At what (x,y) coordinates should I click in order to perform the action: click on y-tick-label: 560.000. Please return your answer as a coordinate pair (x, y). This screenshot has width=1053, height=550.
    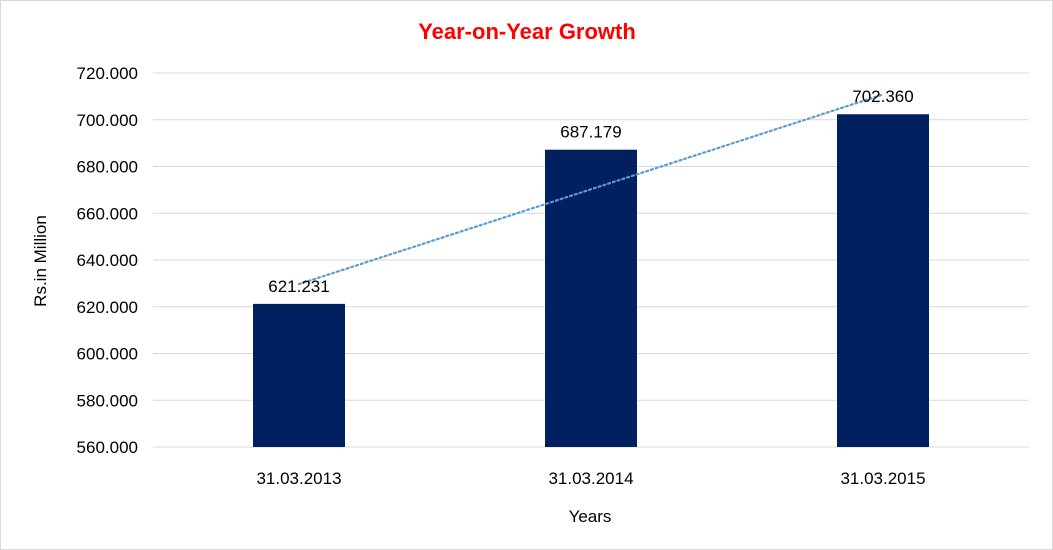
    Looking at the image, I should click on (107, 447).